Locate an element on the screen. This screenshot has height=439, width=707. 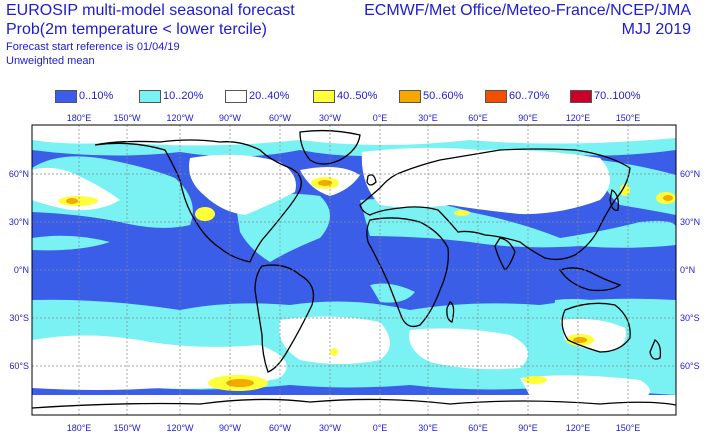
legend-item: 50..60% is located at coordinates (431, 96).